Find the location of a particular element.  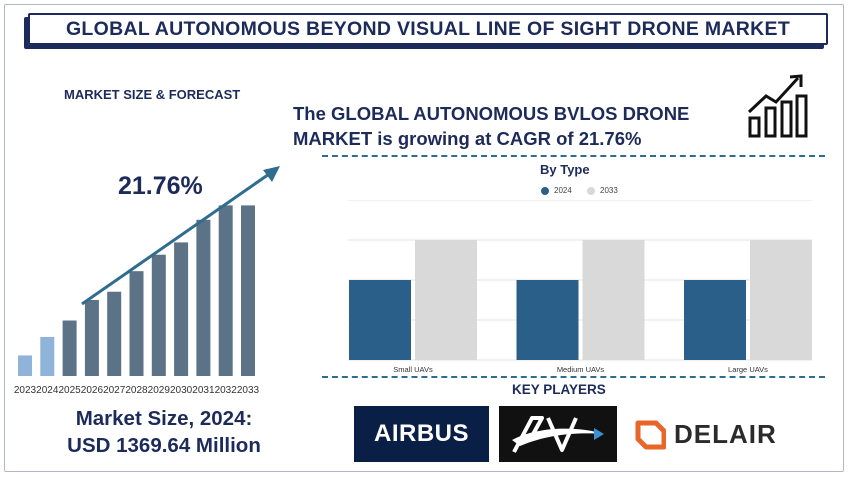

legend-item-2033: 2033 is located at coordinates (602, 190).